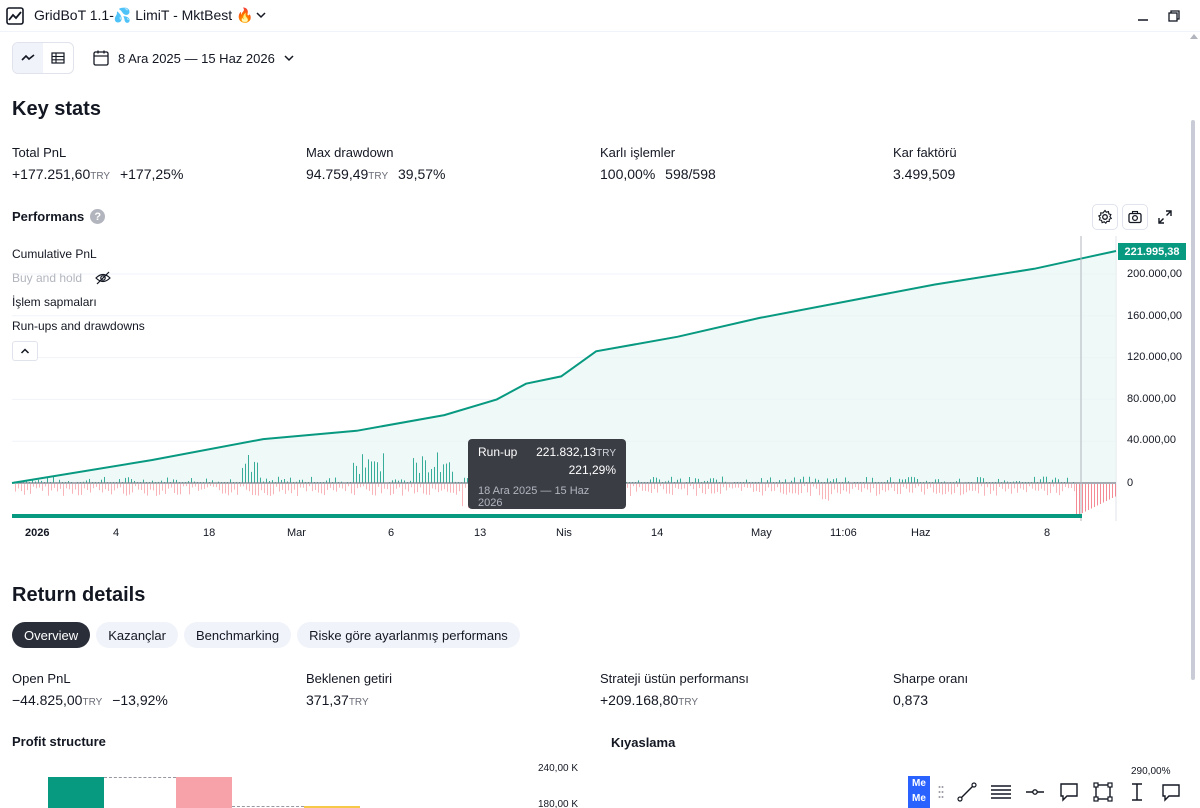  I want to click on connector-line, so click(140, 777).